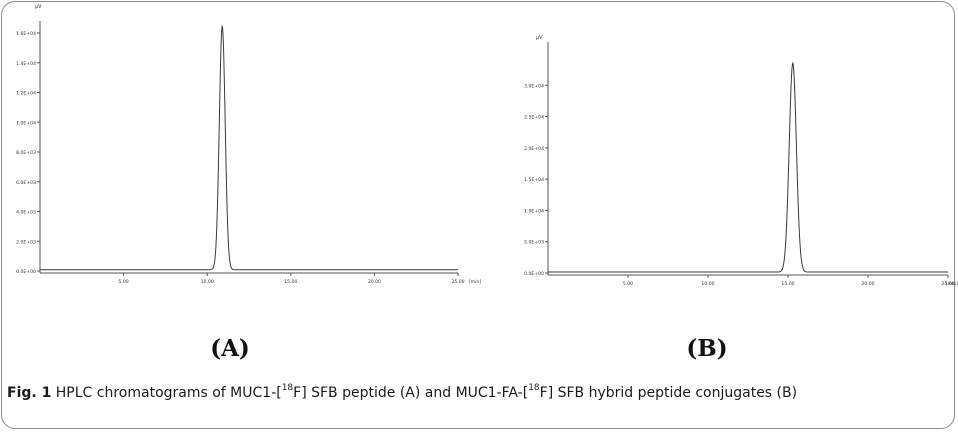 The height and width of the screenshot is (432, 958). I want to click on y-tick-label-b: 1.0E+04, so click(534, 211).